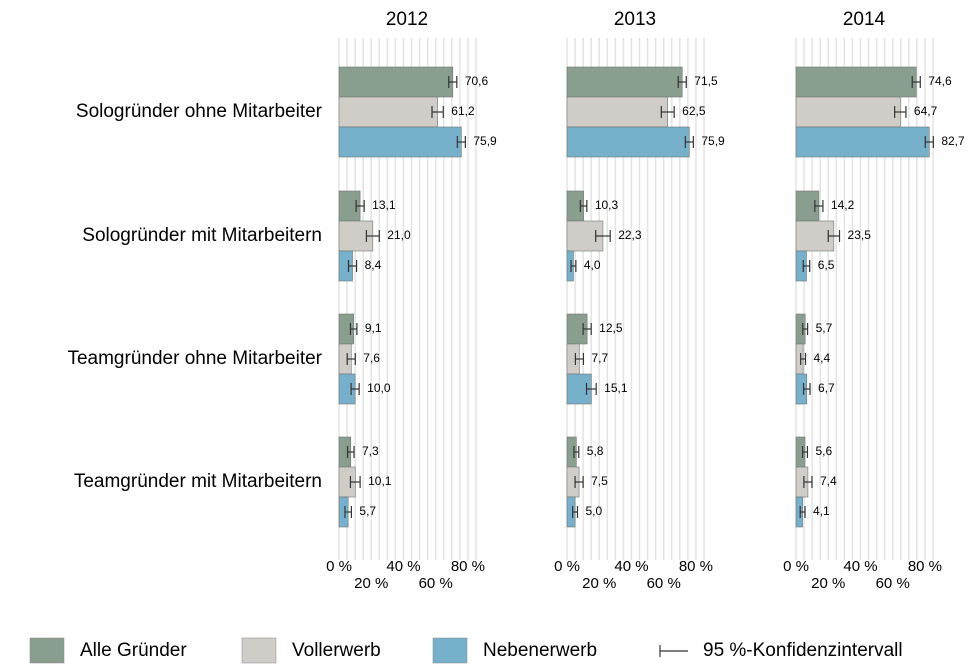  I want to click on value-label: 5,0, so click(593, 511).